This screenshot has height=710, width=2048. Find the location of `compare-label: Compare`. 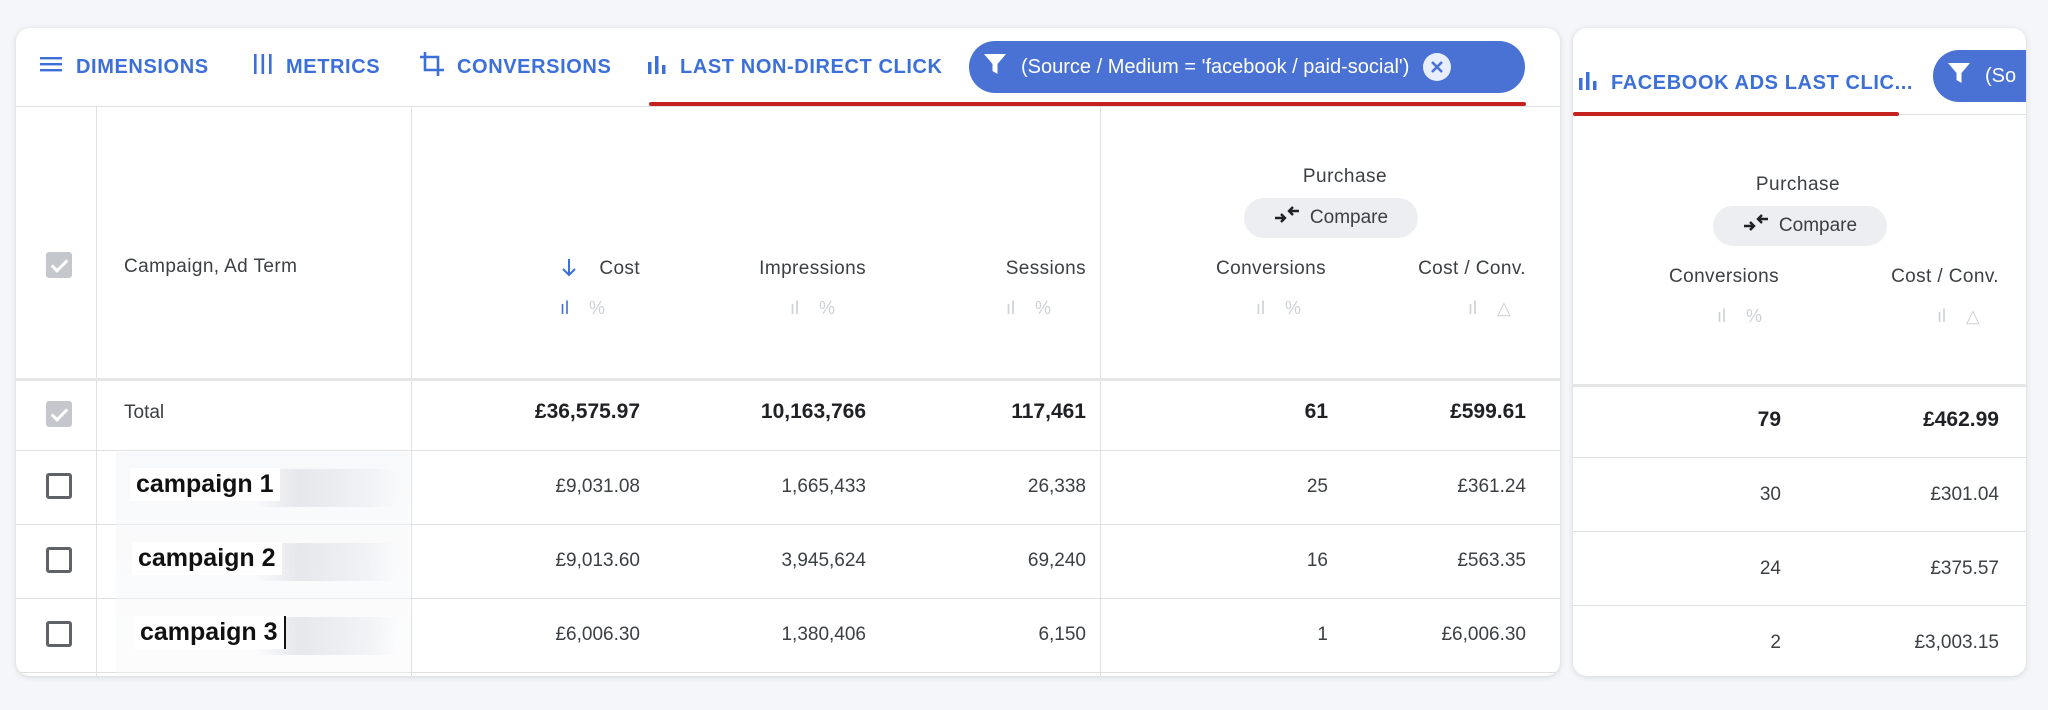

compare-label: Compare is located at coordinates (1349, 217).